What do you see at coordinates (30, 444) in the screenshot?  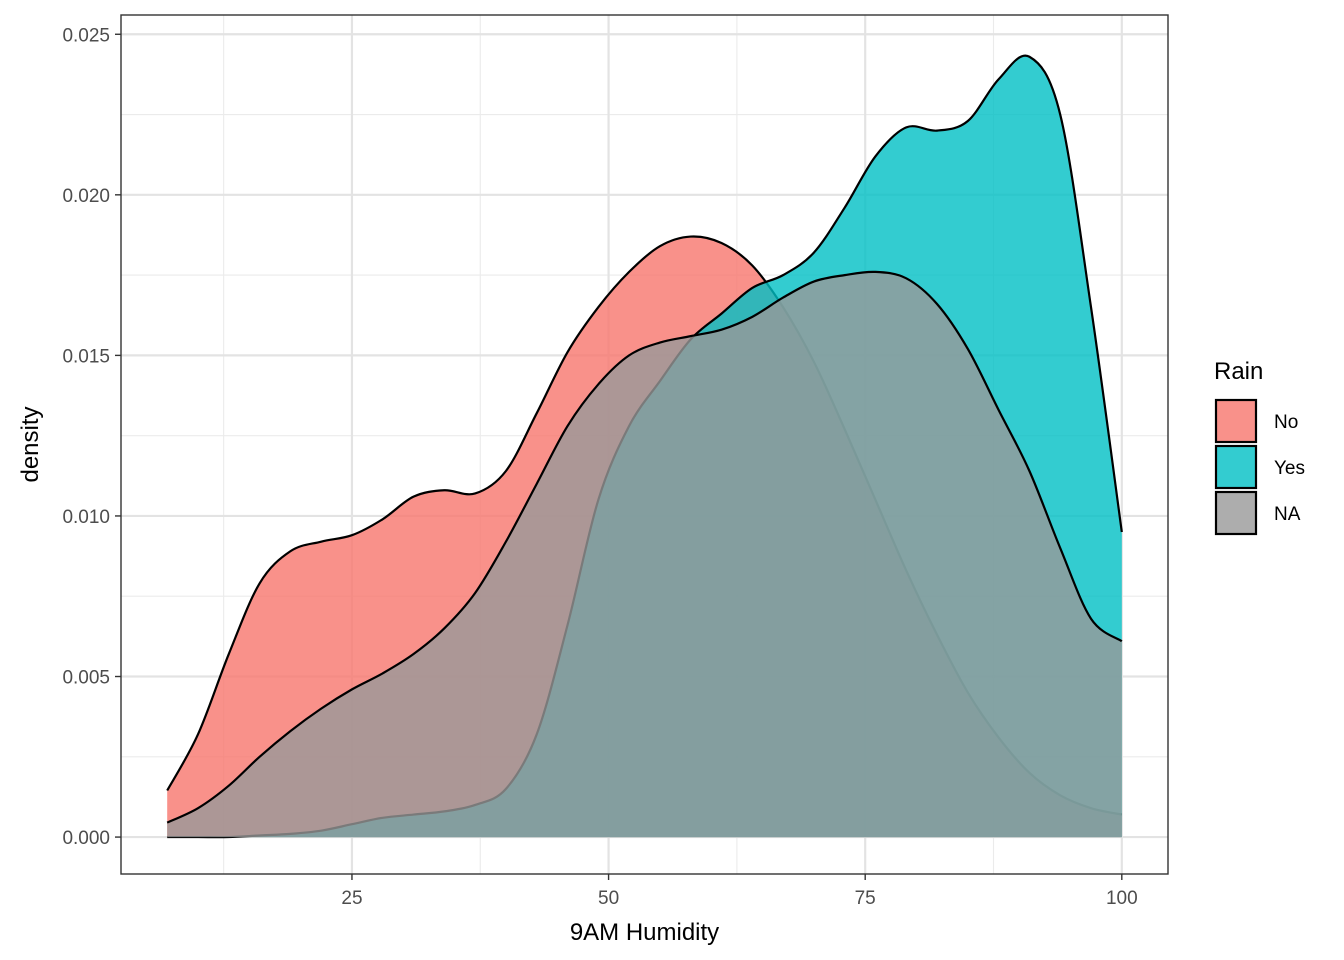 I see `y-axis-title: density` at bounding box center [30, 444].